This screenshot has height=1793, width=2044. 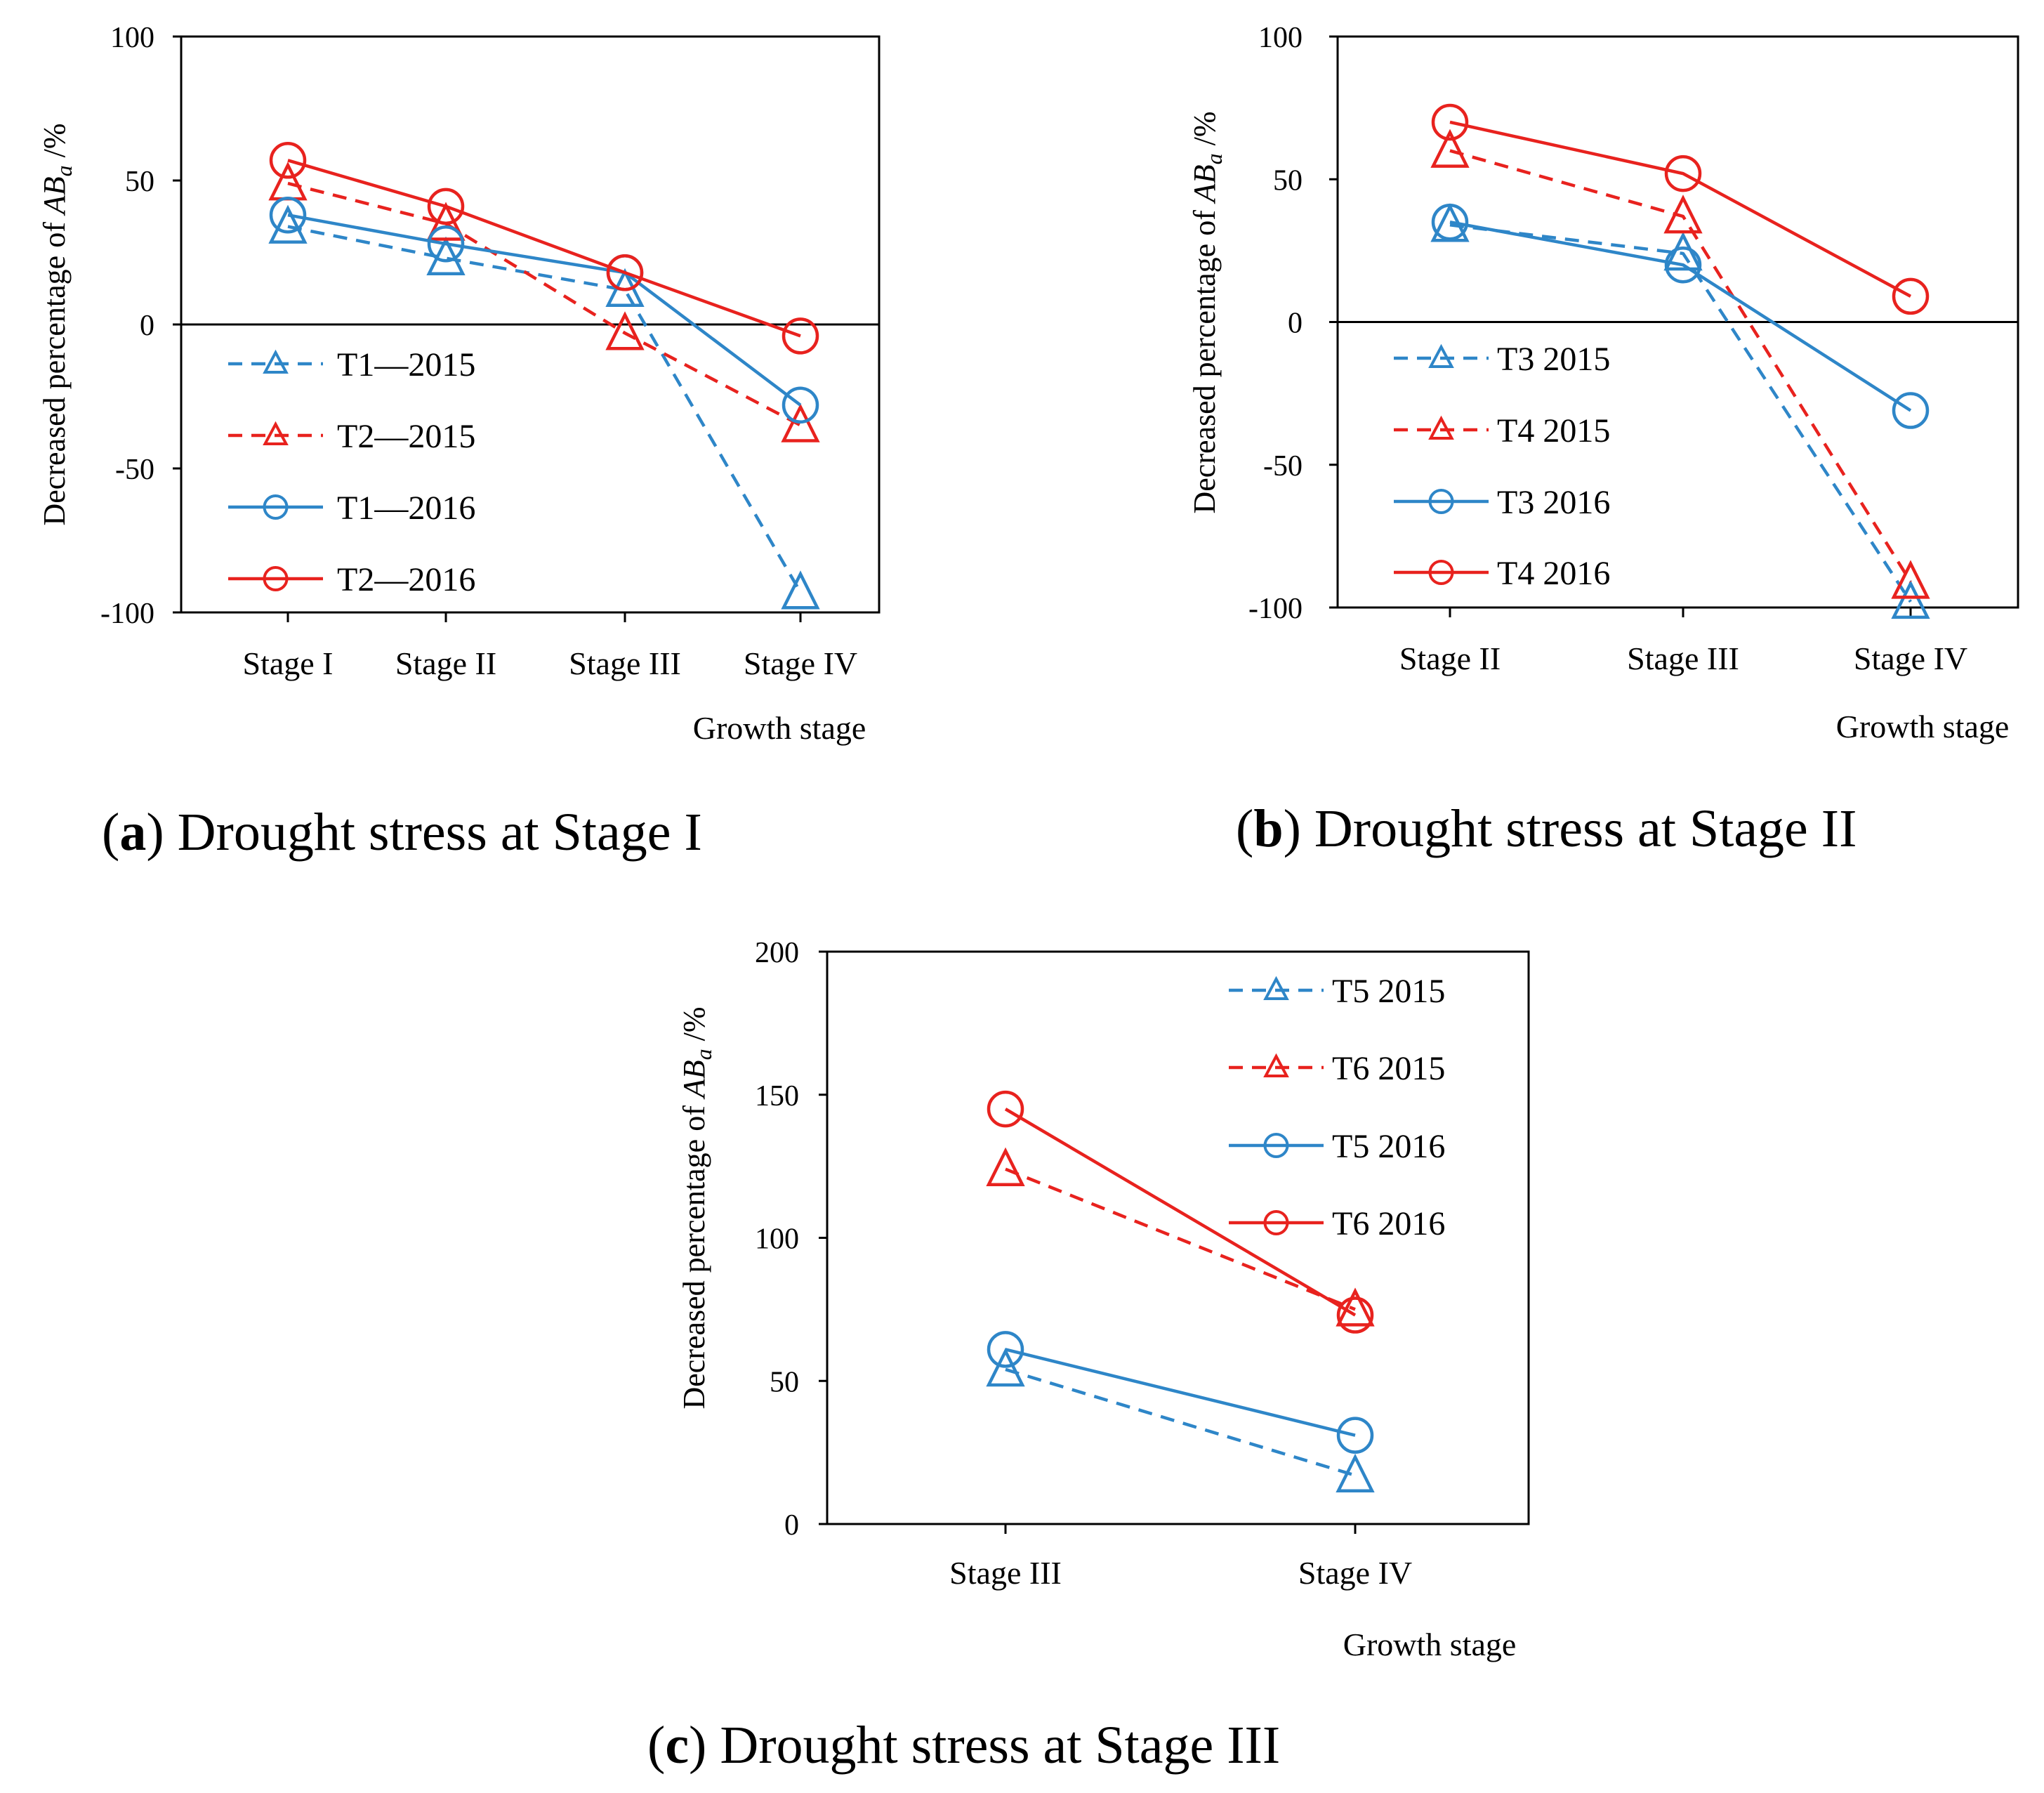 What do you see at coordinates (132, 832) in the screenshot?
I see `caption-letter: a` at bounding box center [132, 832].